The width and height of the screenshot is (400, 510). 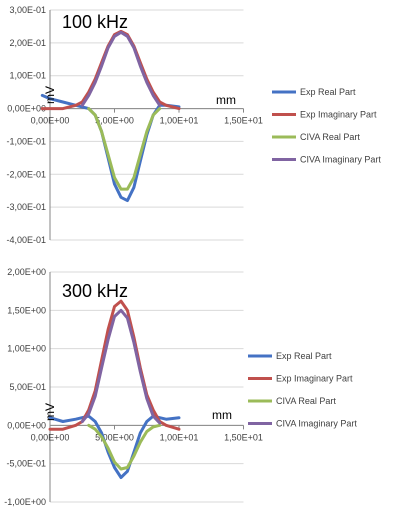 What do you see at coordinates (27, 76) in the screenshot?
I see `y-tick-label: 1,00E-01` at bounding box center [27, 76].